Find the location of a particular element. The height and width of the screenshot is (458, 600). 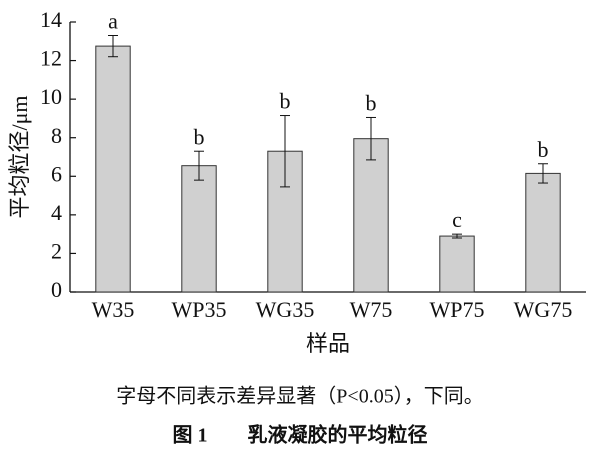

note: 字母不同表示差异显著（P<0.05），下同。 is located at coordinates (299, 396).